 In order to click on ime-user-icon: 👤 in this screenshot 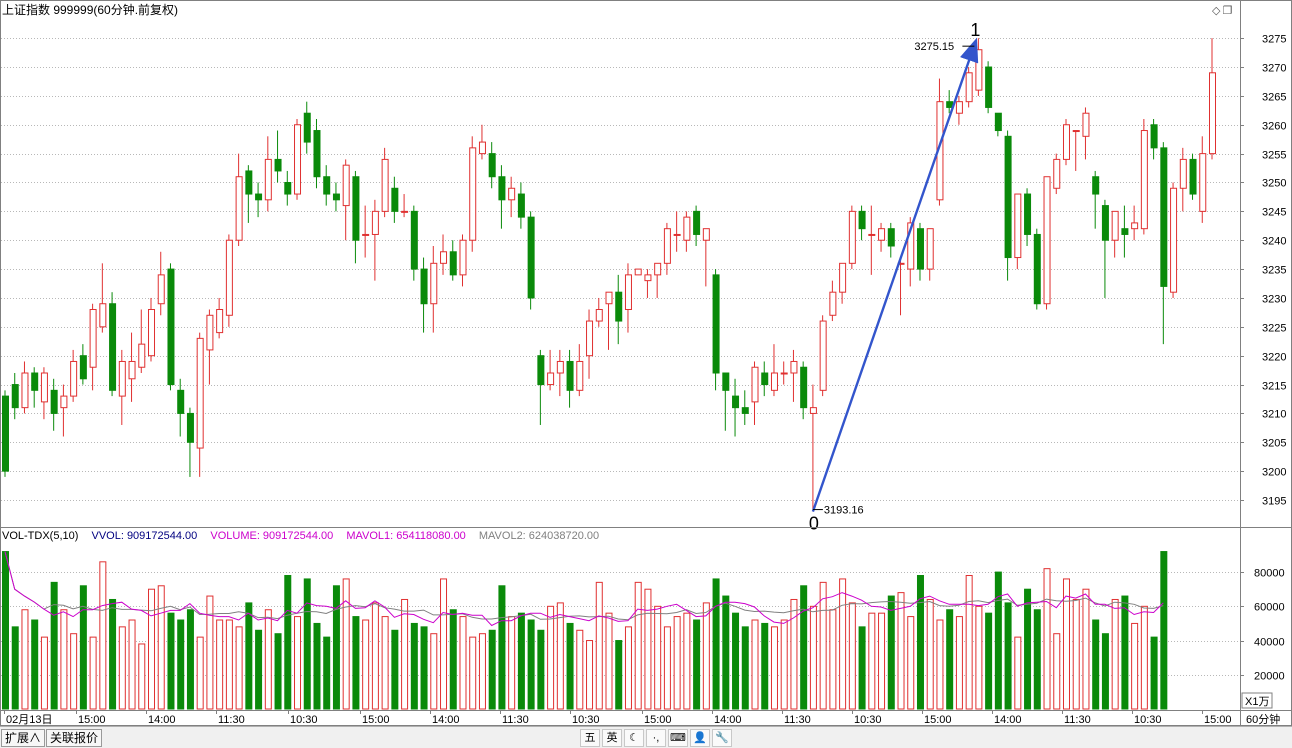, I will do `click(700, 738)`.